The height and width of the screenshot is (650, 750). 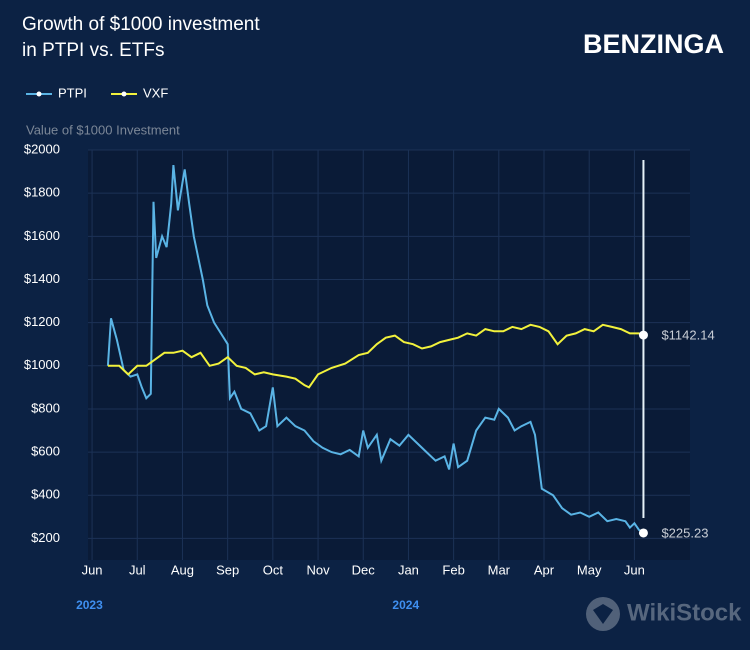 What do you see at coordinates (227, 569) in the screenshot?
I see `x-tick-label: Sep` at bounding box center [227, 569].